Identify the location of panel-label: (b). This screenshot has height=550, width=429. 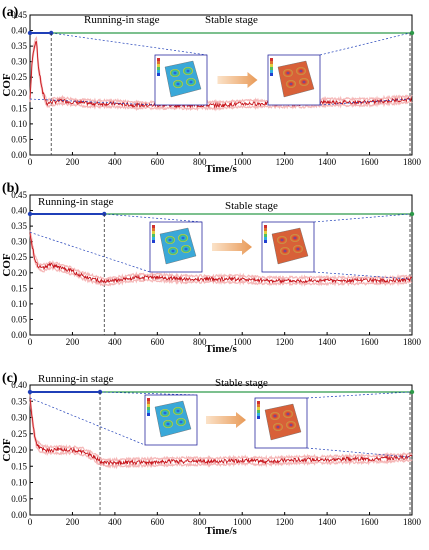
(10, 188).